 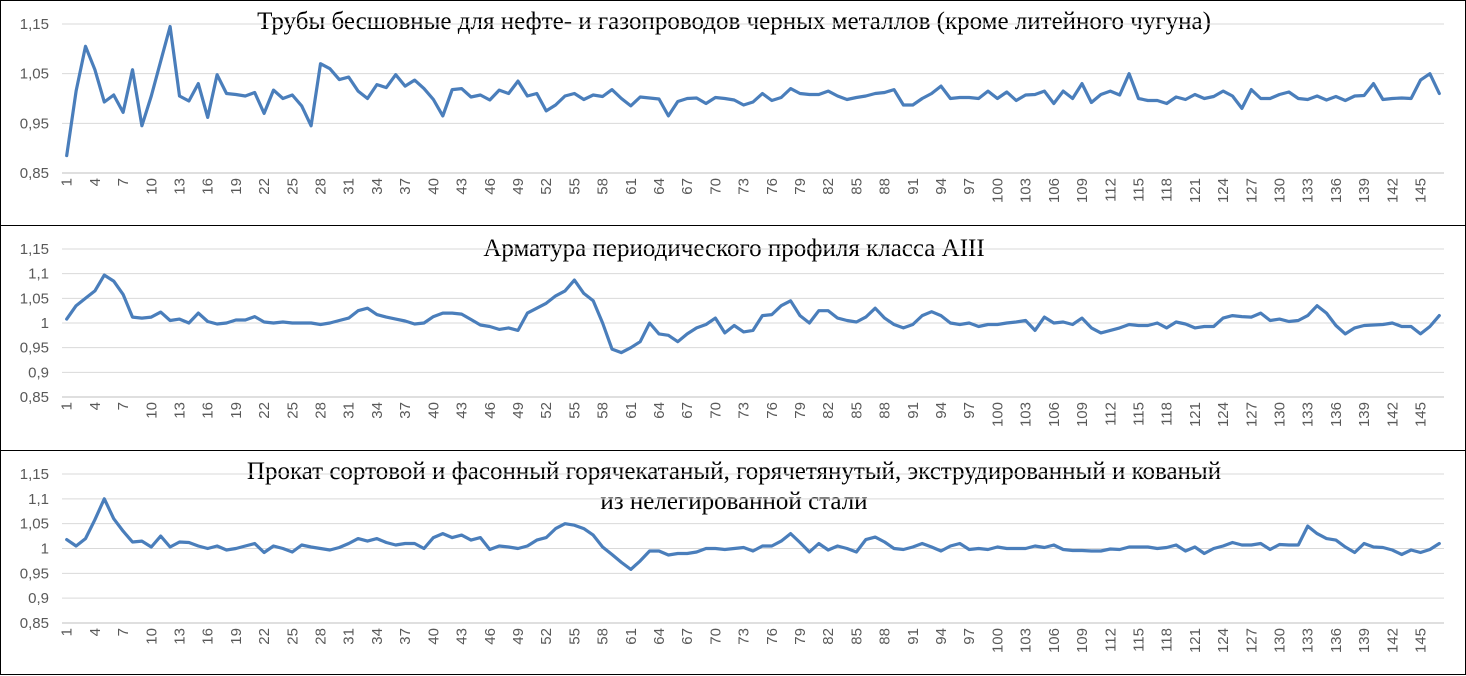 I want to click on x-tick-label: 7, so click(x=123, y=182).